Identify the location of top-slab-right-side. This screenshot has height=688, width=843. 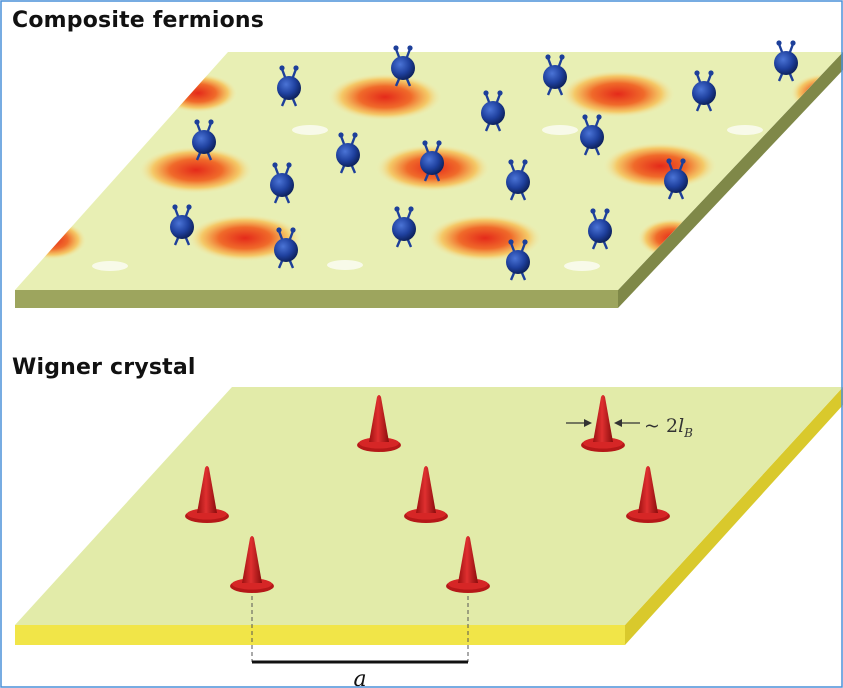
(730, 180).